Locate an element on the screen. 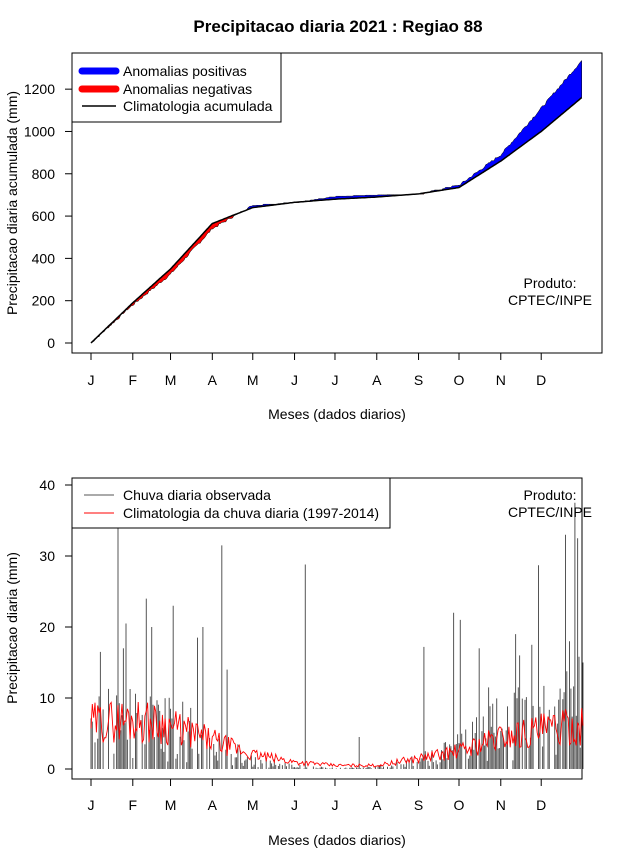  bottom-x-tick-label: O is located at coordinates (459, 805).